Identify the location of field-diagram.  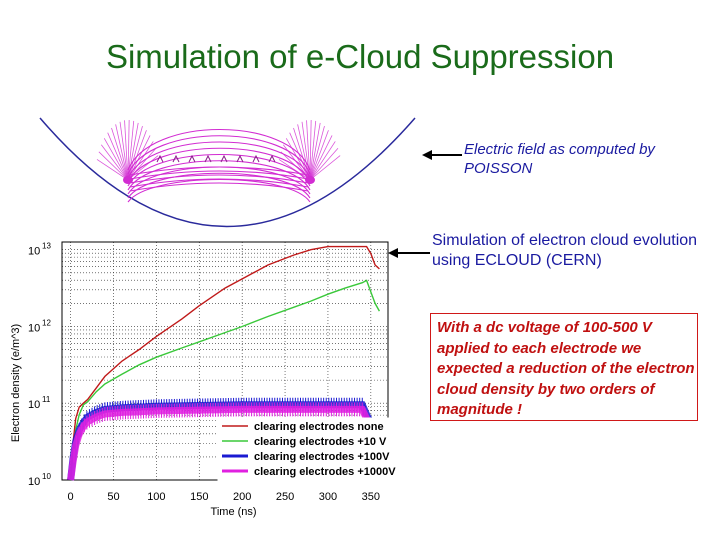
(227, 172).